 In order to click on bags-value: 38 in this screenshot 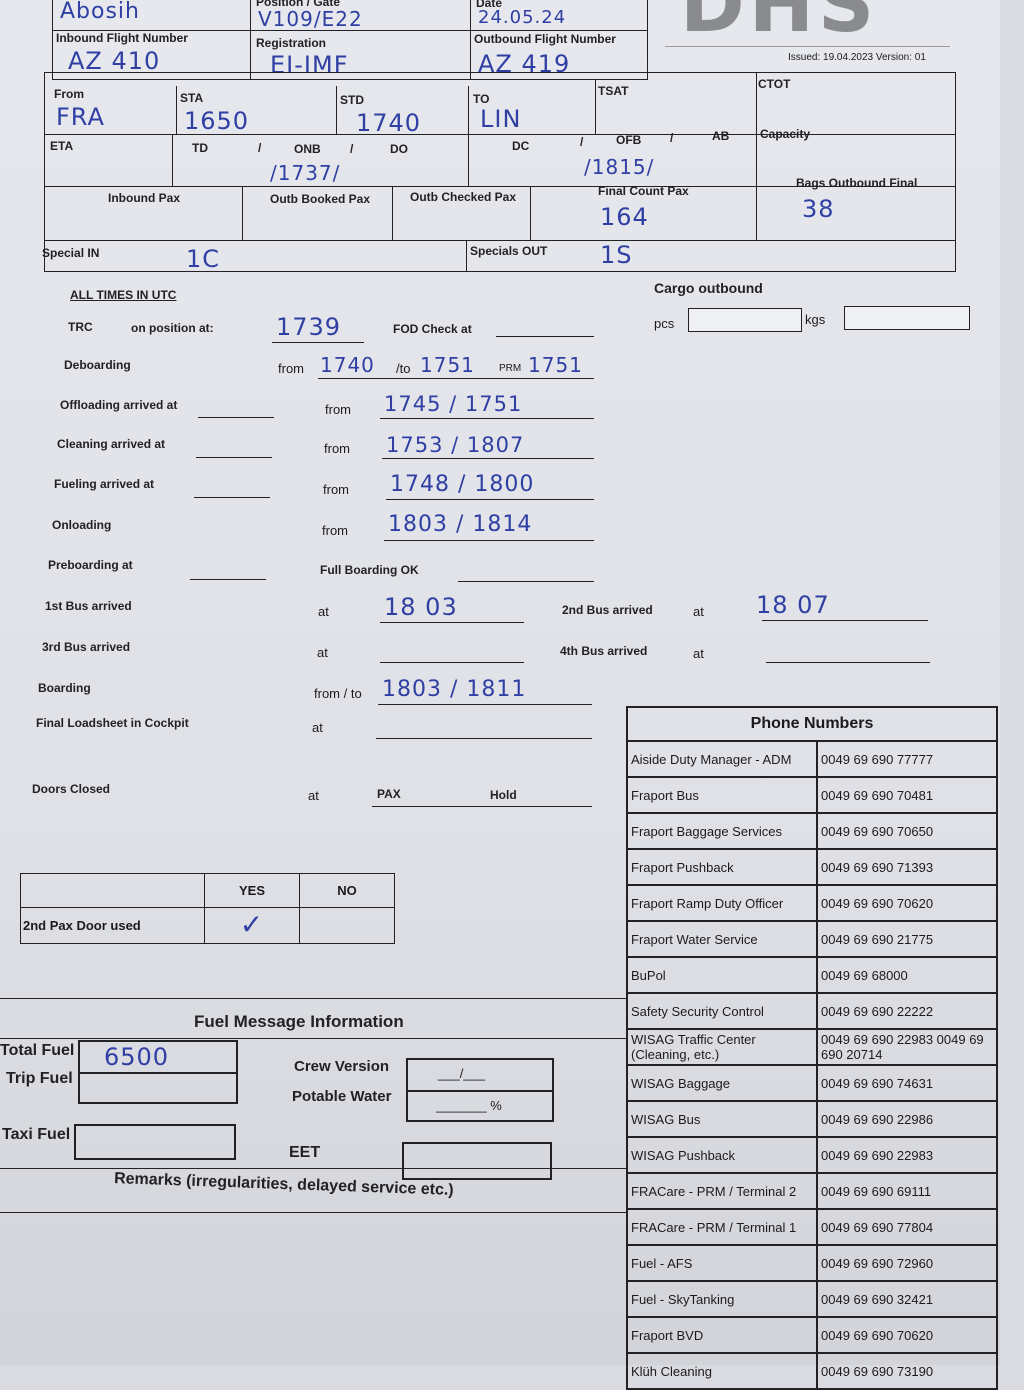, I will do `click(818, 209)`.